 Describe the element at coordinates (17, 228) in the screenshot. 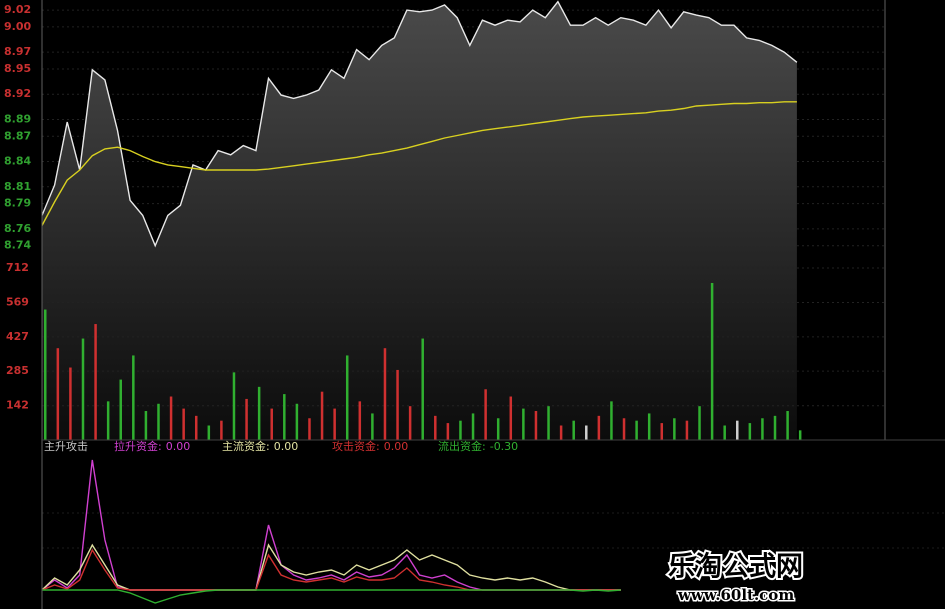

I see `y-tick-label: 8.76` at that location.